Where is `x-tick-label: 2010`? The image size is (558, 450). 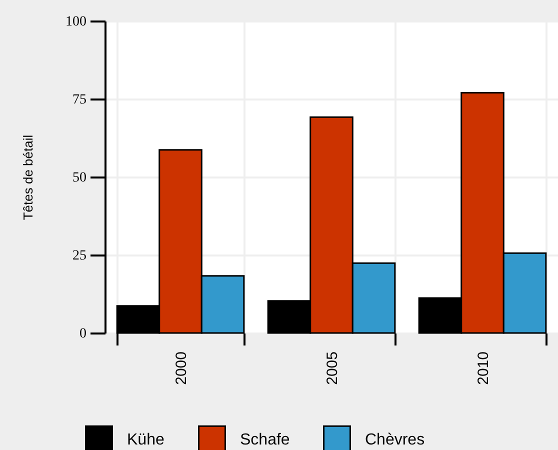
x-tick-label: 2010 is located at coordinates (483, 368).